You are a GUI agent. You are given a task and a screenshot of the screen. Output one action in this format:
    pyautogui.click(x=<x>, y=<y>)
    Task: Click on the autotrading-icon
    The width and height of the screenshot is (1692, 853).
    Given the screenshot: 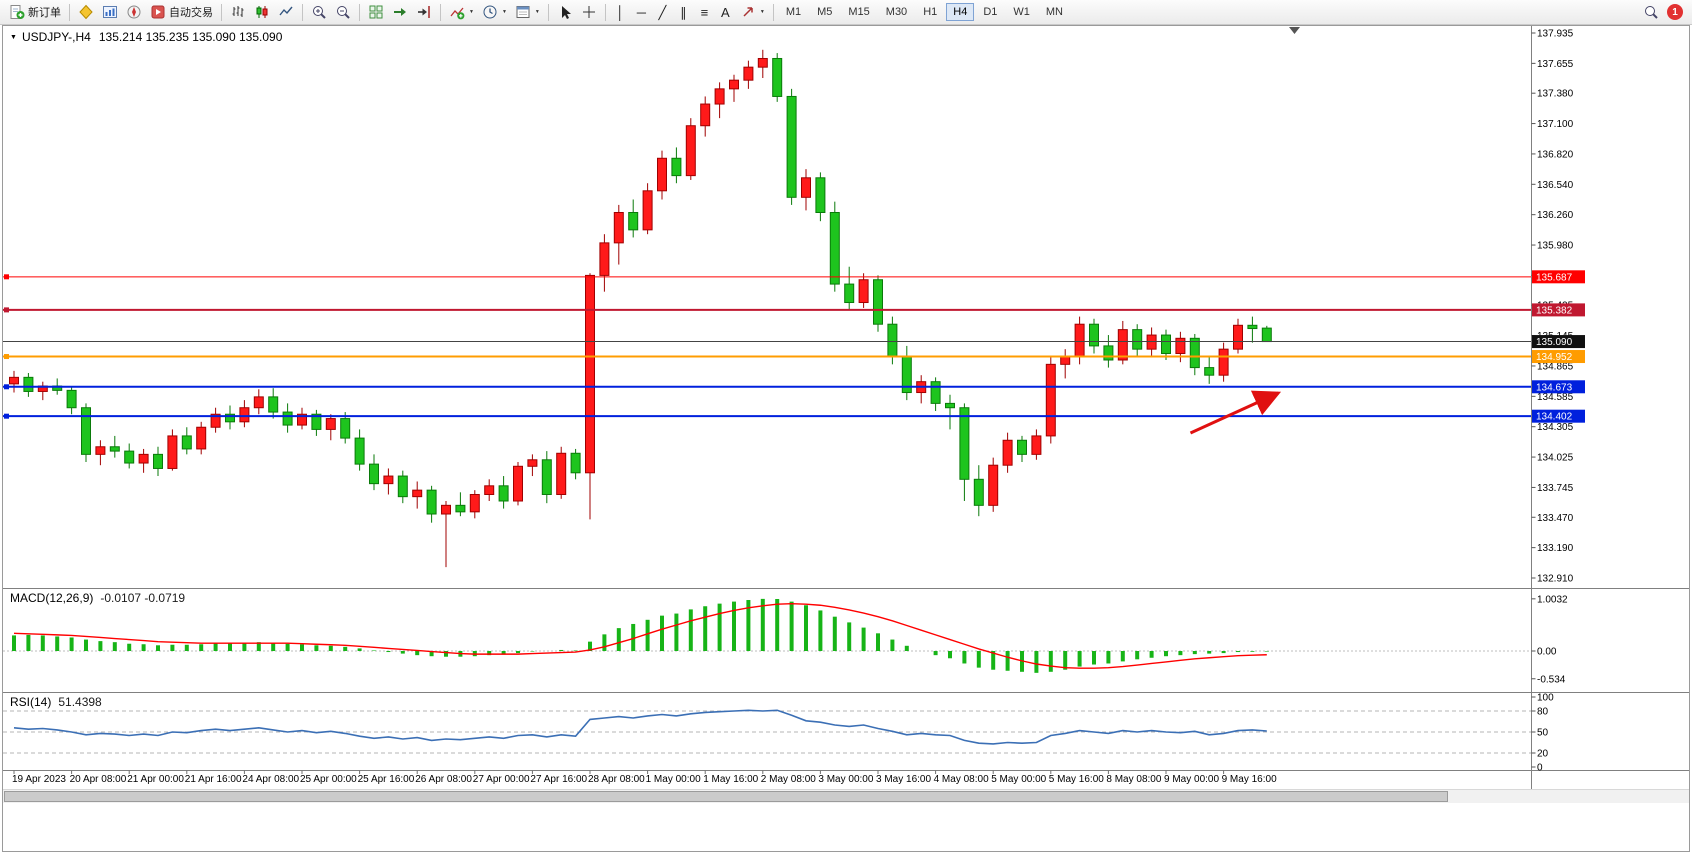 What is the action you would take?
    pyautogui.click(x=158, y=12)
    